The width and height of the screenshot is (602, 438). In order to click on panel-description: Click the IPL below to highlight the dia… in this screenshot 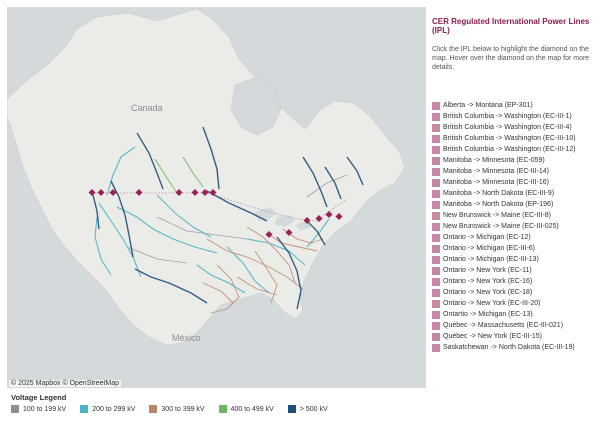, I will do `click(511, 58)`.